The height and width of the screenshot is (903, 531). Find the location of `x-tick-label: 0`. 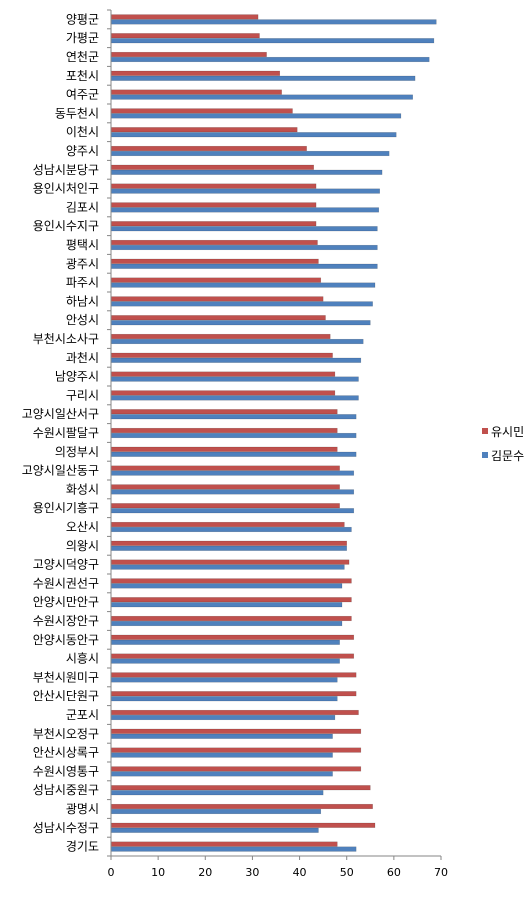

x-tick-label: 0 is located at coordinates (111, 872).